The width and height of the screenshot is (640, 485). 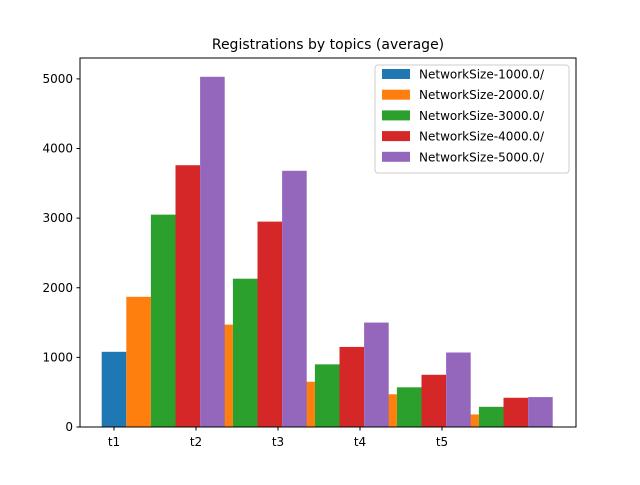 What do you see at coordinates (57, 288) in the screenshot?
I see `y-tick-label: 2000` at bounding box center [57, 288].